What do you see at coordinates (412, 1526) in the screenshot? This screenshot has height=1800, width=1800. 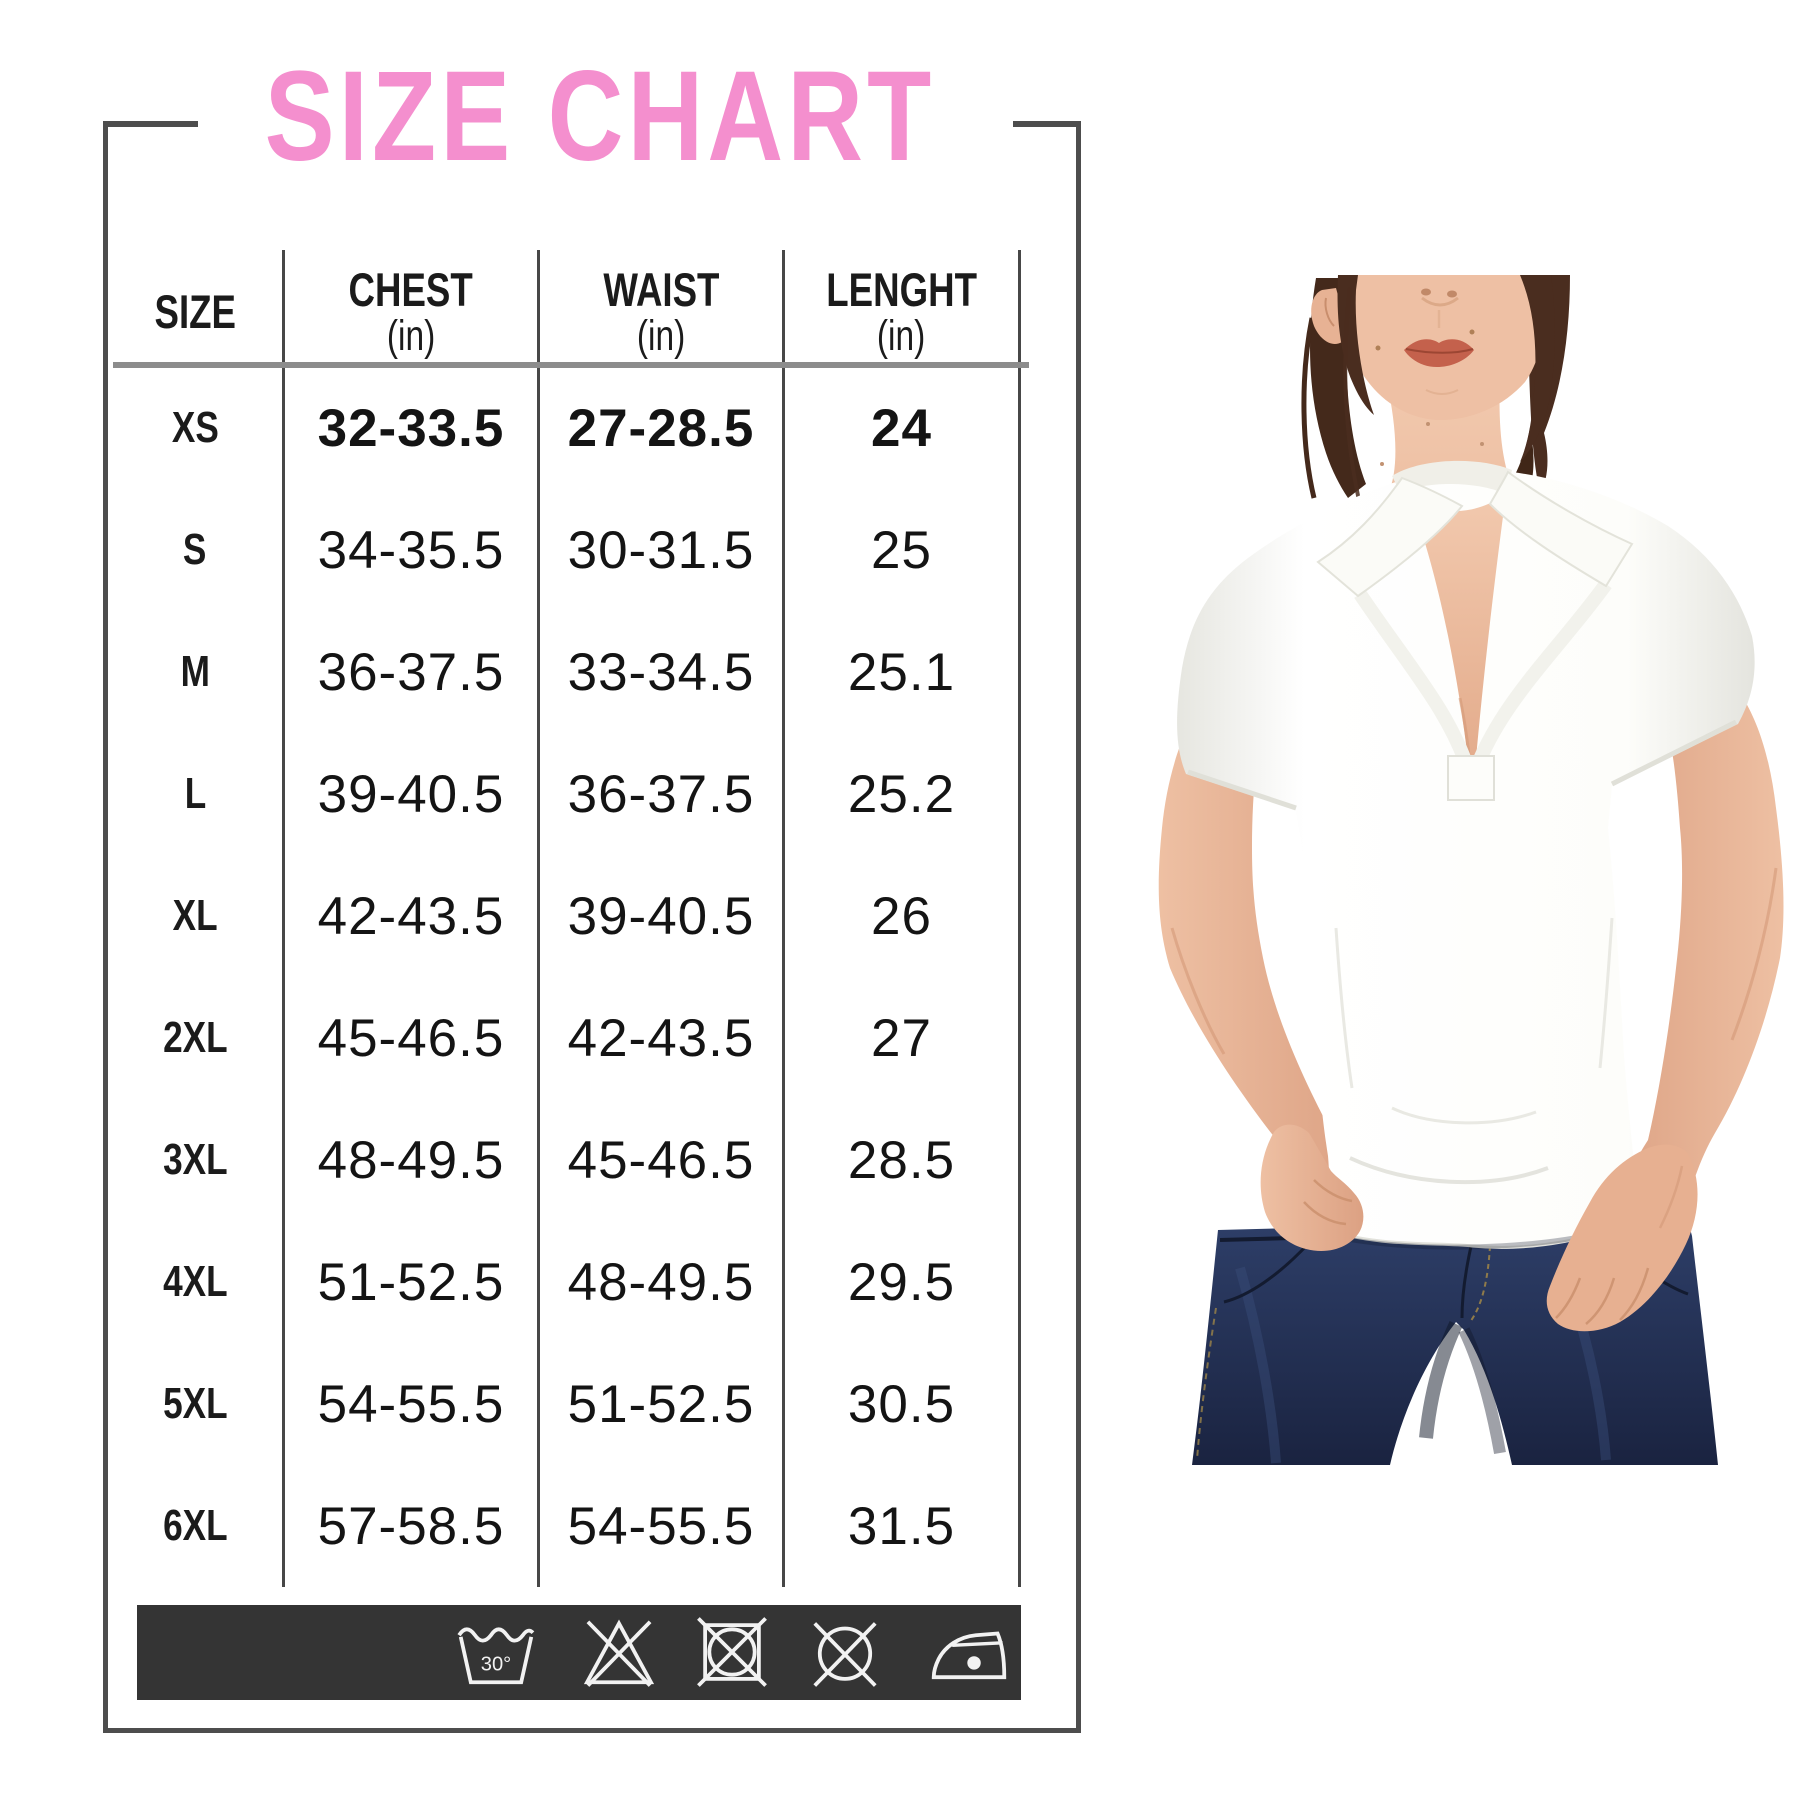 I see `chest-value: 57-58.5` at bounding box center [412, 1526].